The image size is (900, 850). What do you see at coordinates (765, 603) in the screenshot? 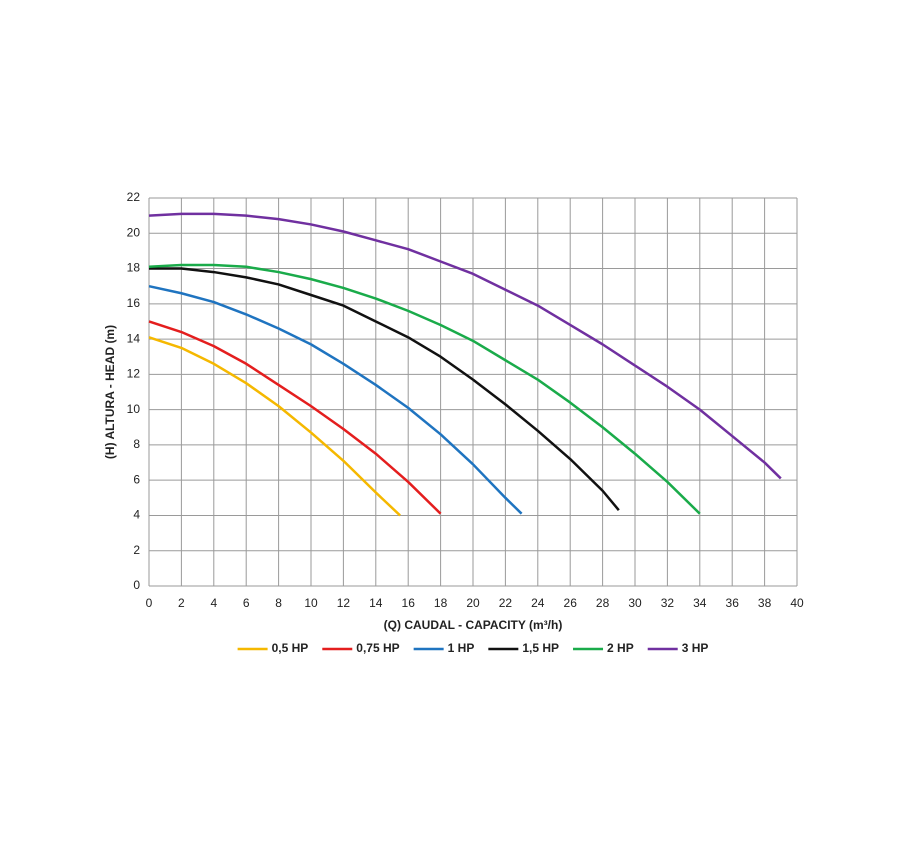
I see `x-tick-label: 38` at bounding box center [765, 603].